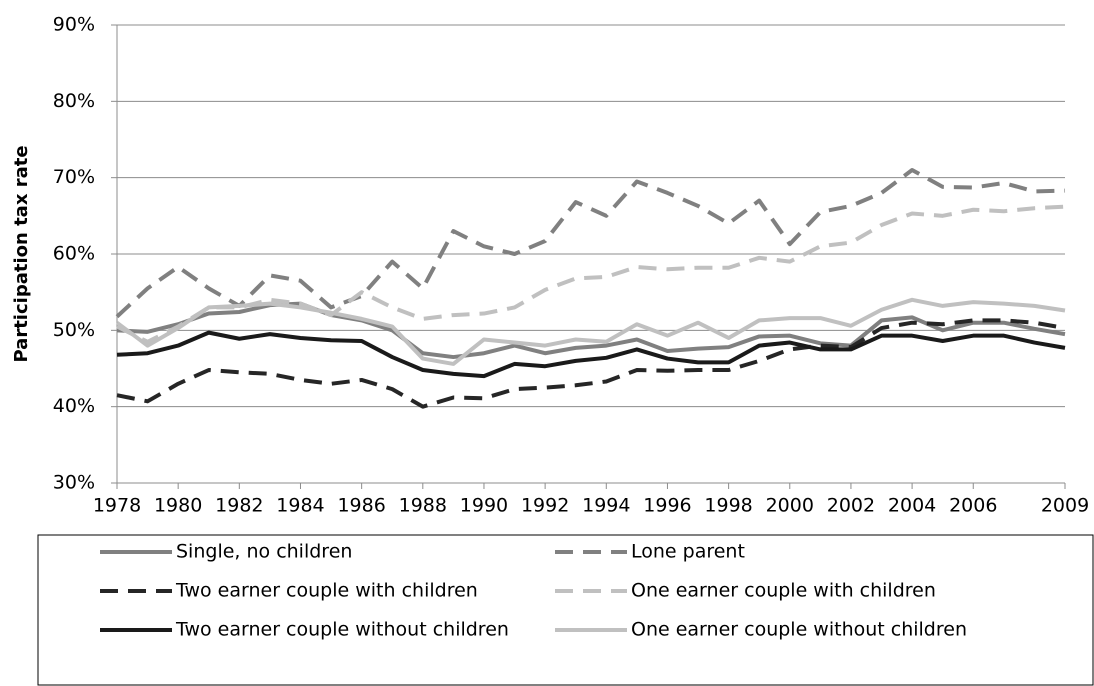 This screenshot has height=686, width=1094. What do you see at coordinates (239, 506) in the screenshot?
I see `x-tick-label: 1982` at bounding box center [239, 506].